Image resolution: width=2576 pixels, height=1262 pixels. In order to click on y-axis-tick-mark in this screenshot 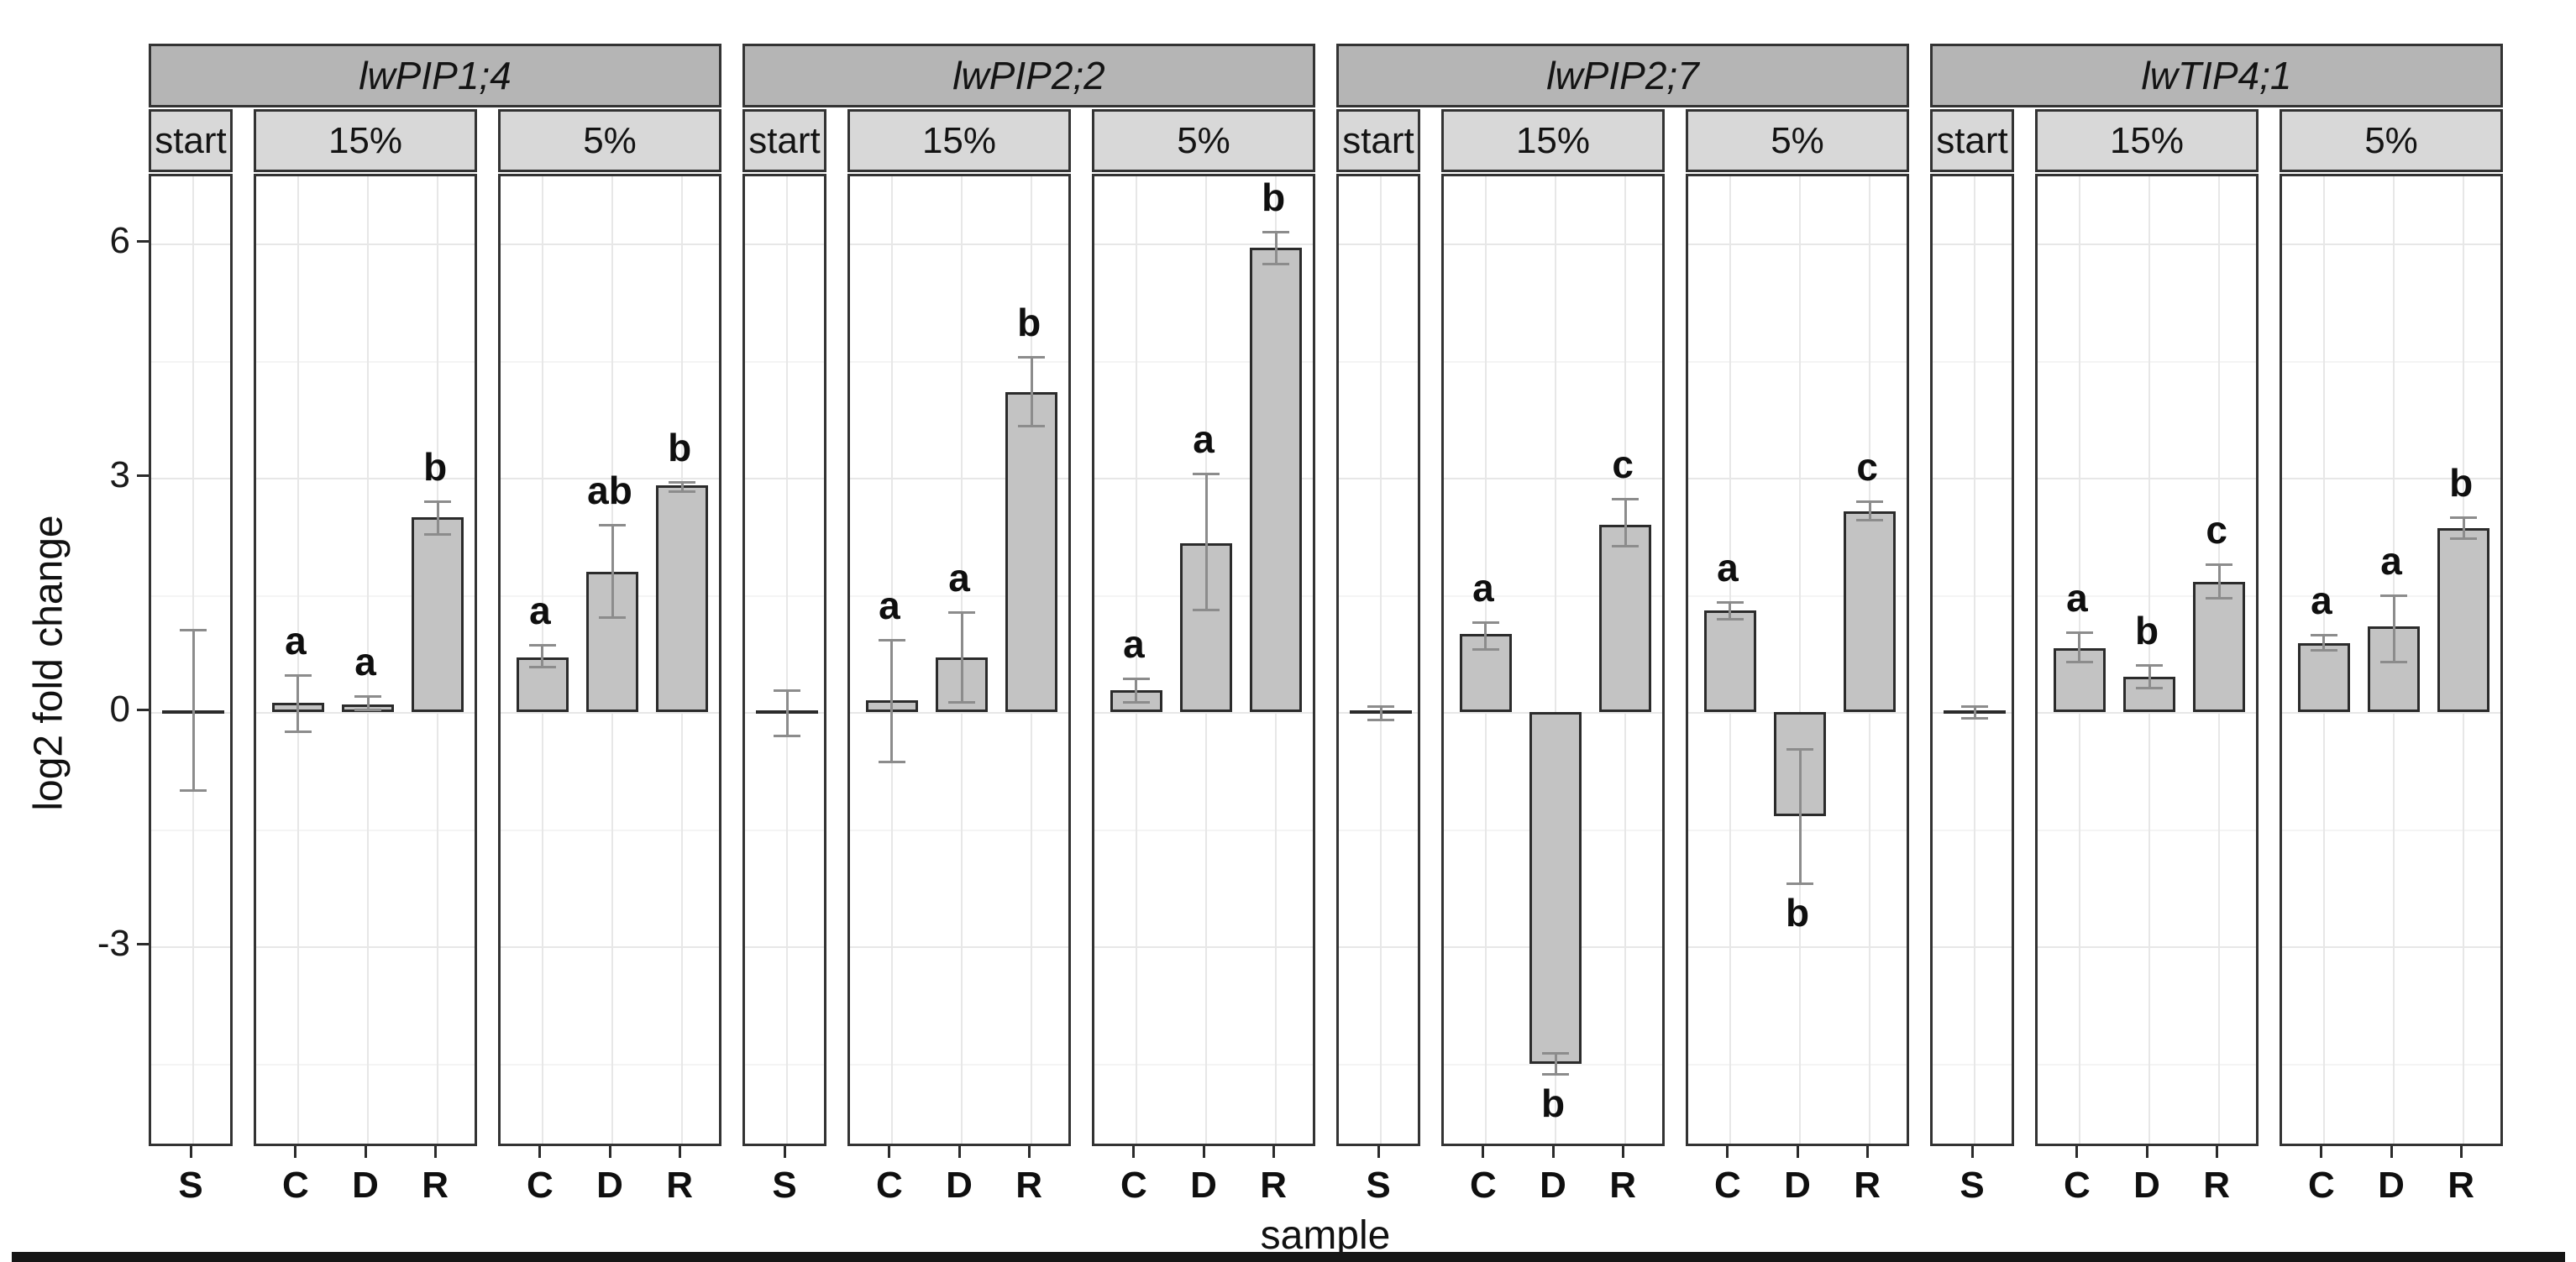, I will do `click(143, 475)`.